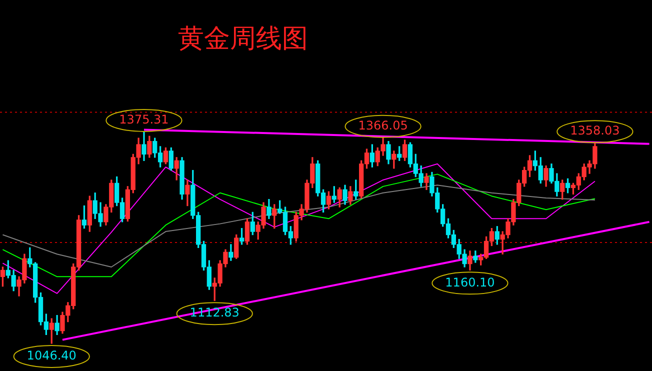 This screenshot has width=652, height=371. What do you see at coordinates (595, 131) in the screenshot?
I see `annotation: 1358.03` at bounding box center [595, 131].